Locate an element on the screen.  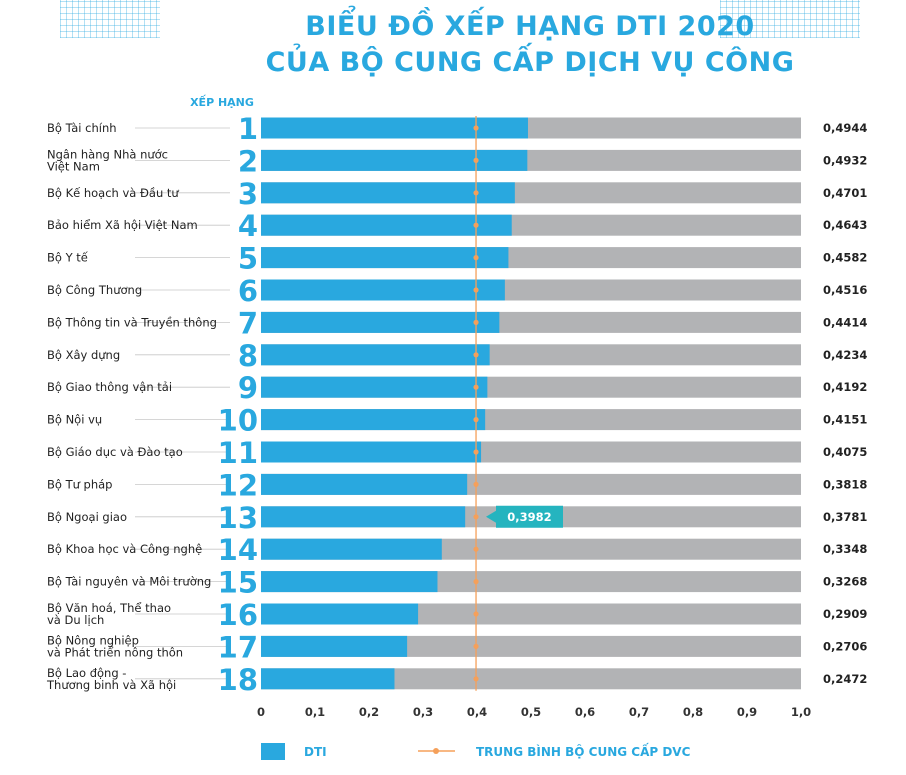
value-label-6: 0,4516 is located at coordinates (845, 290).